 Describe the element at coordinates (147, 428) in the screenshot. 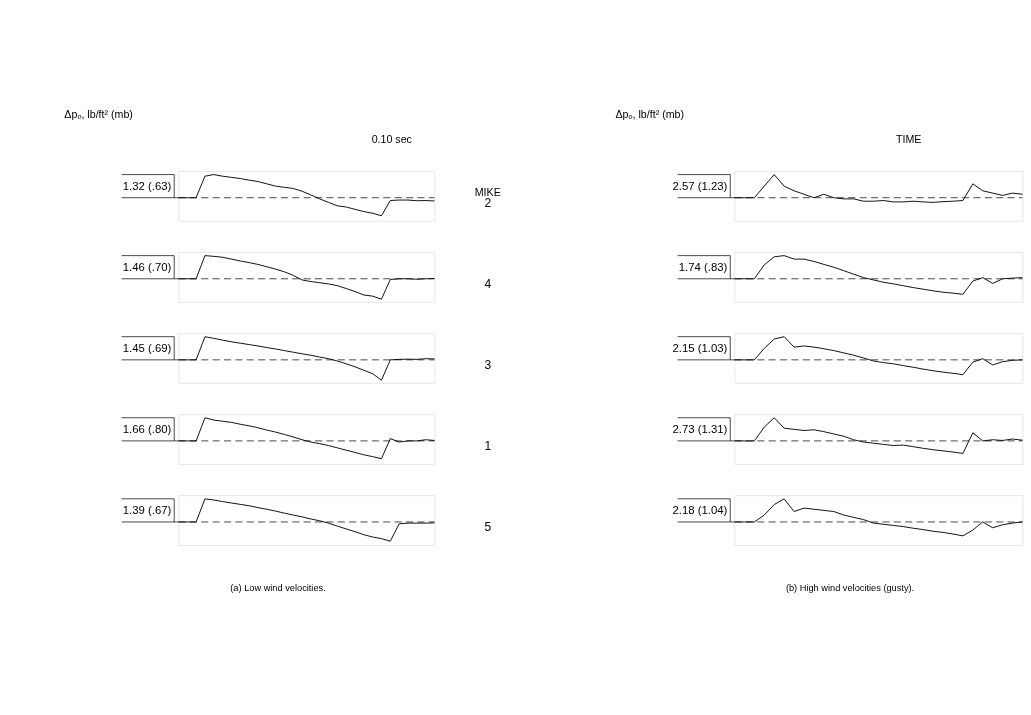

I see `text: 1.66 (.80)` at that location.